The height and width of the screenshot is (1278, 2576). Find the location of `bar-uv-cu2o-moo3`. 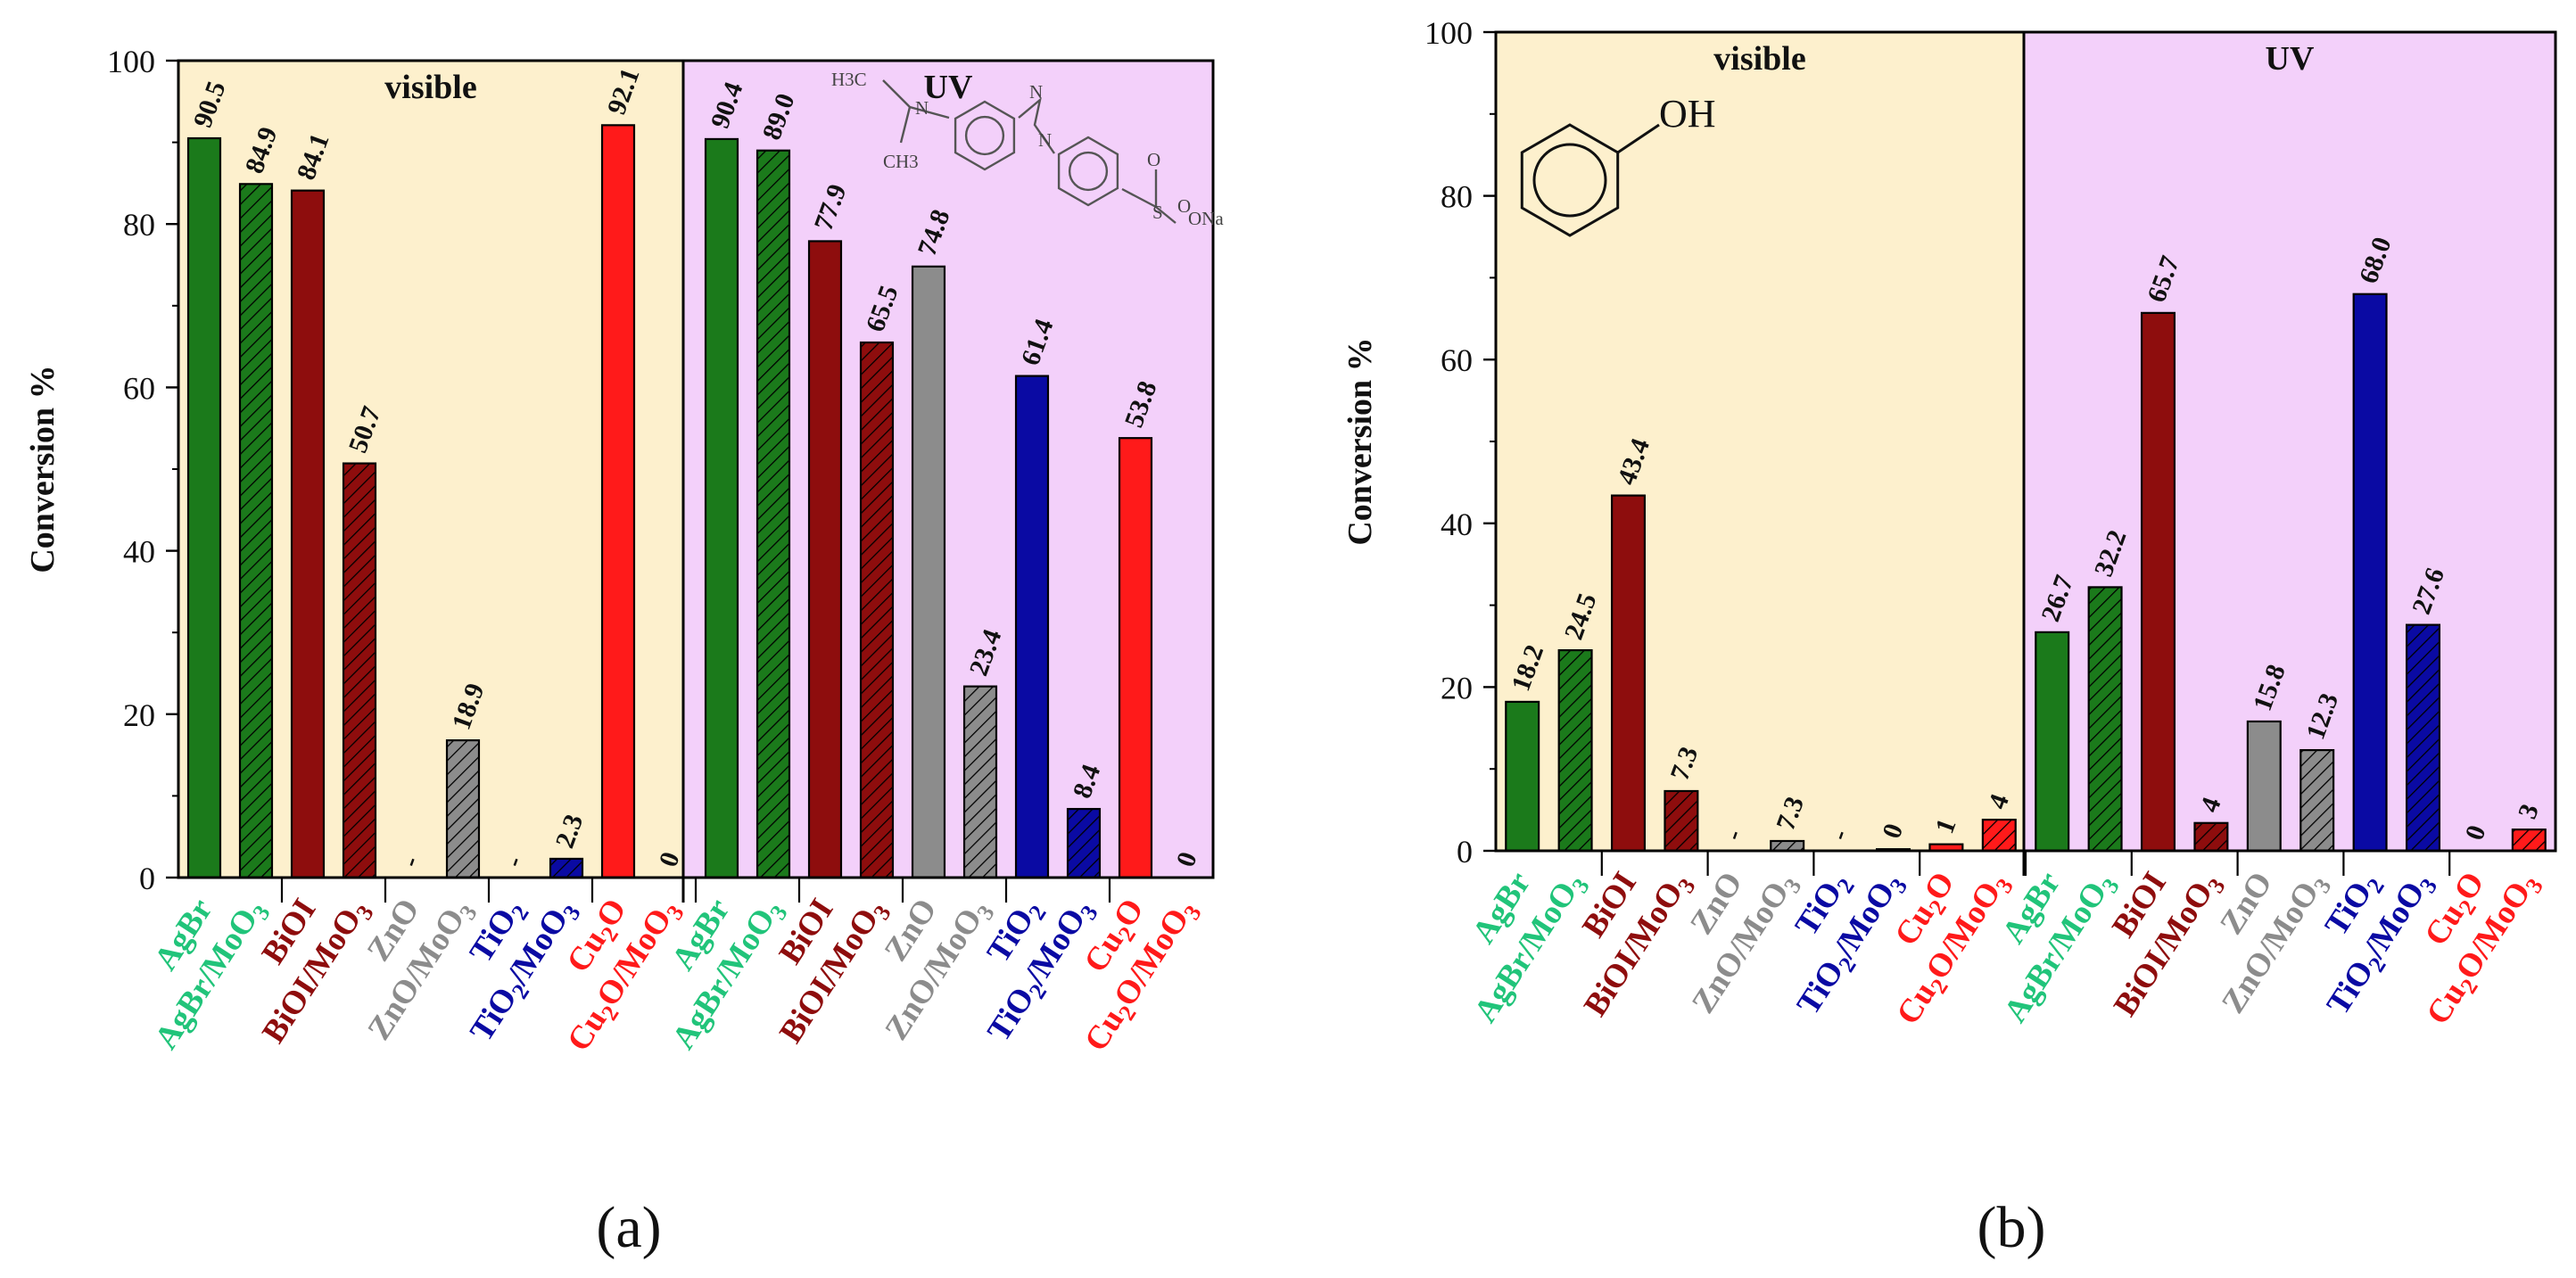

bar-uv-cu2o-moo3 is located at coordinates (2529, 841).